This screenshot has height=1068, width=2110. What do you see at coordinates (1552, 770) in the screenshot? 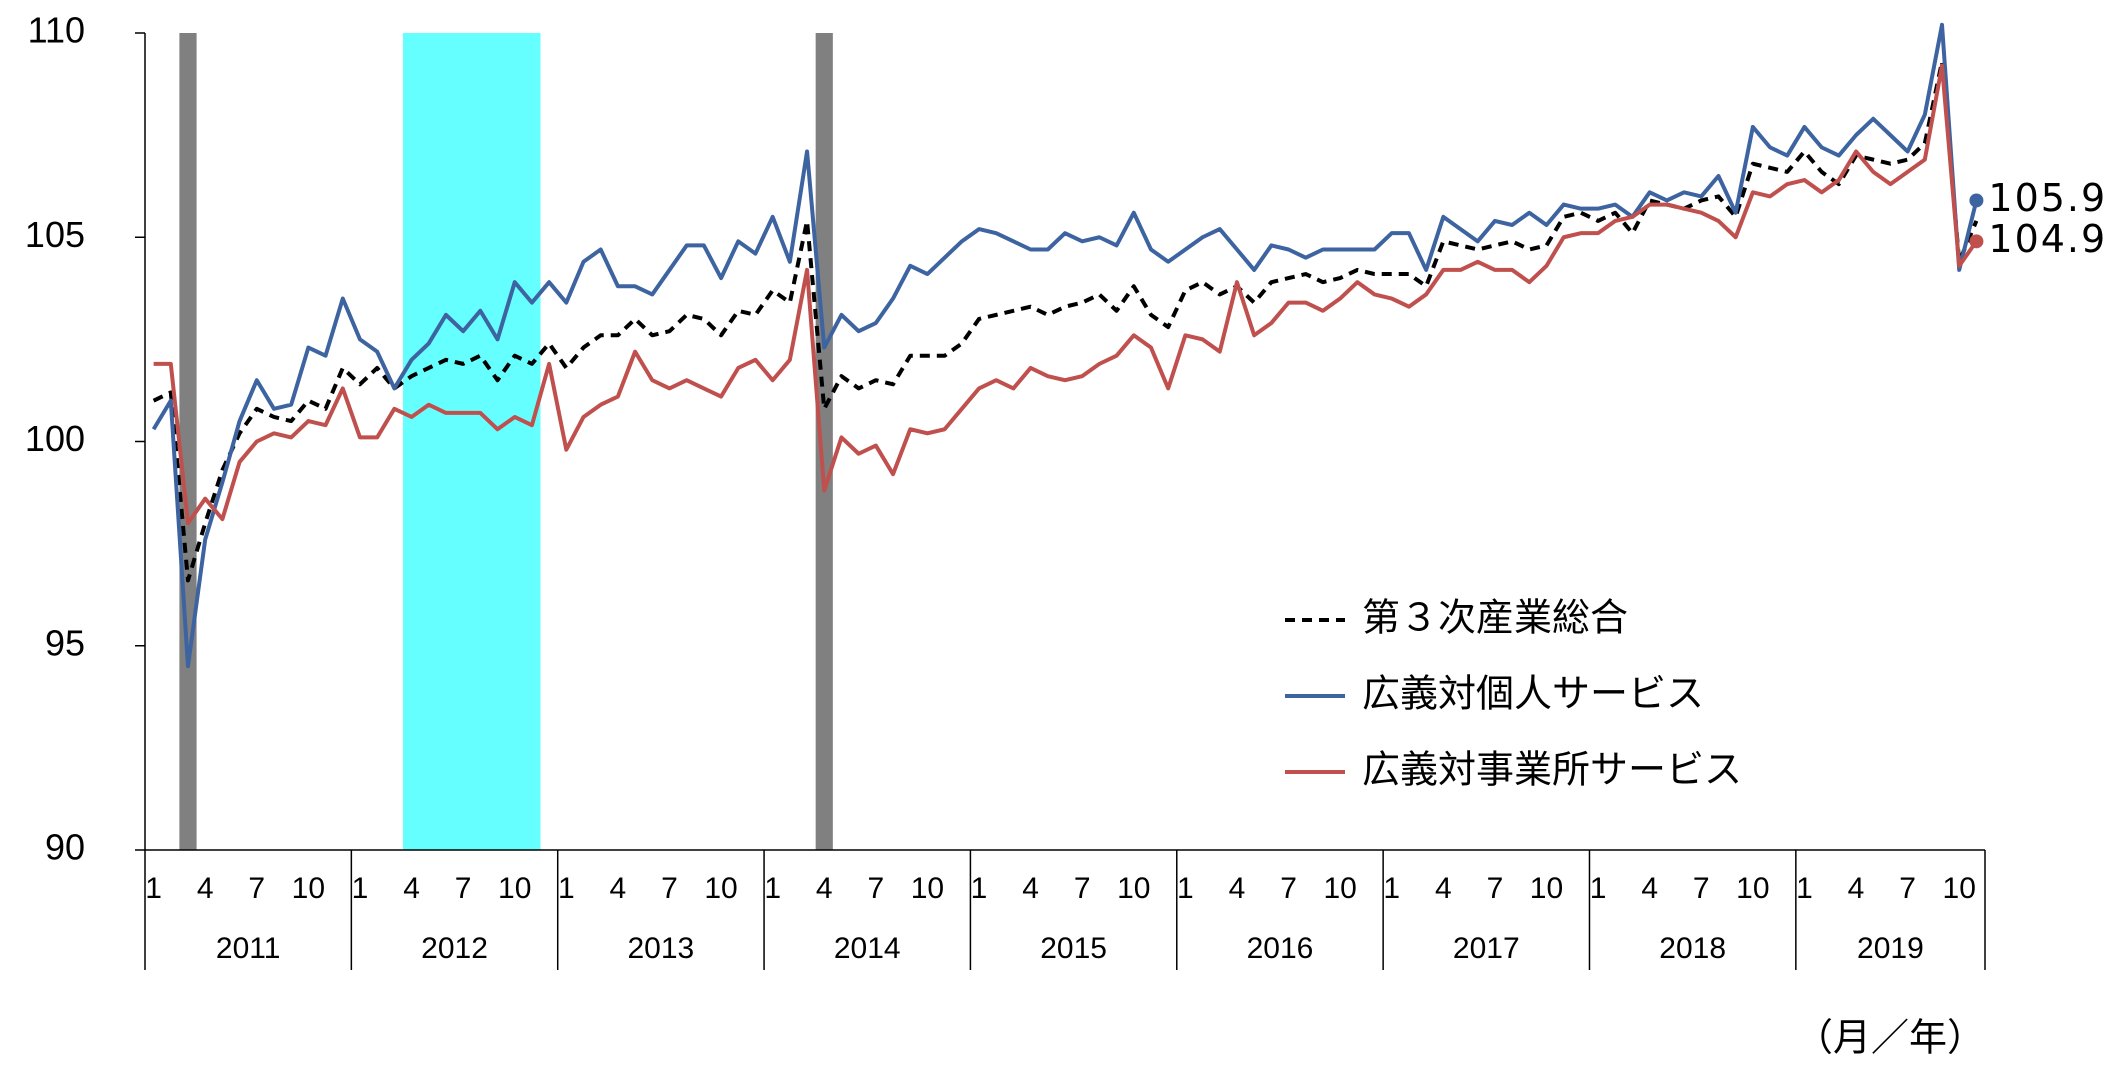
I see `legend-label: 広義対事業所サービス` at bounding box center [1552, 770].